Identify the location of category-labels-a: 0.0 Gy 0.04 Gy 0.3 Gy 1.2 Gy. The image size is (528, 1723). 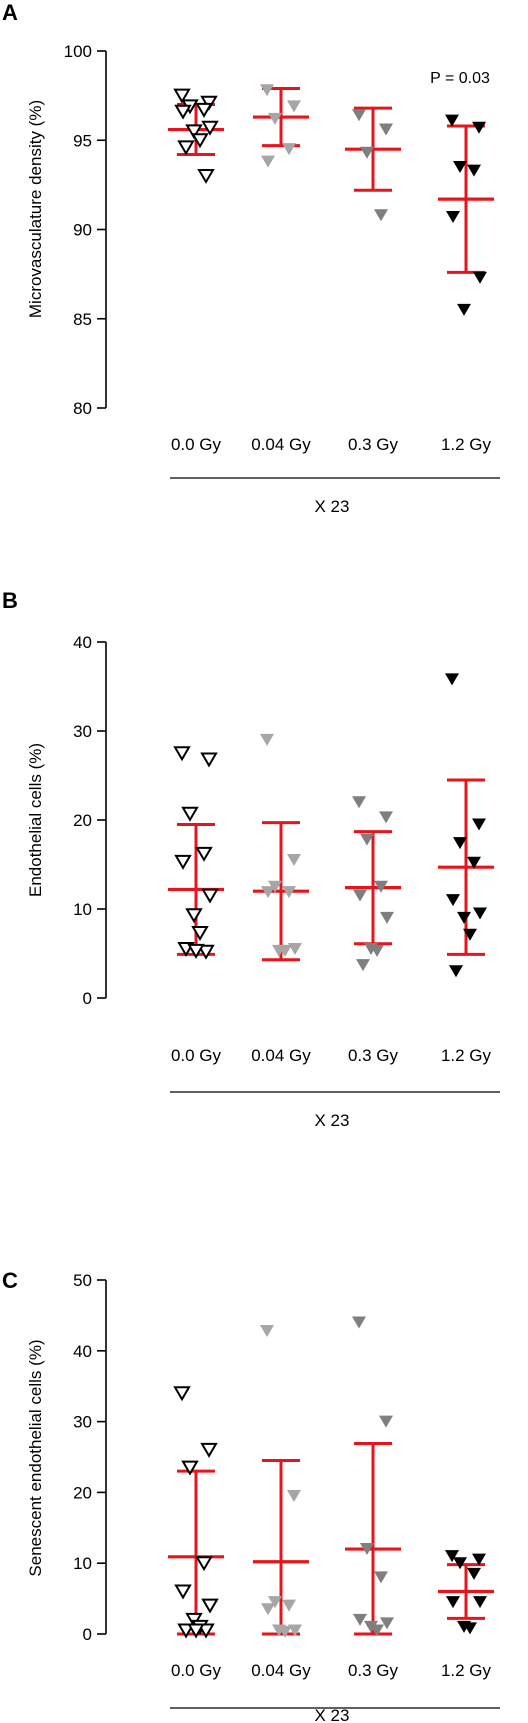
(331, 444).